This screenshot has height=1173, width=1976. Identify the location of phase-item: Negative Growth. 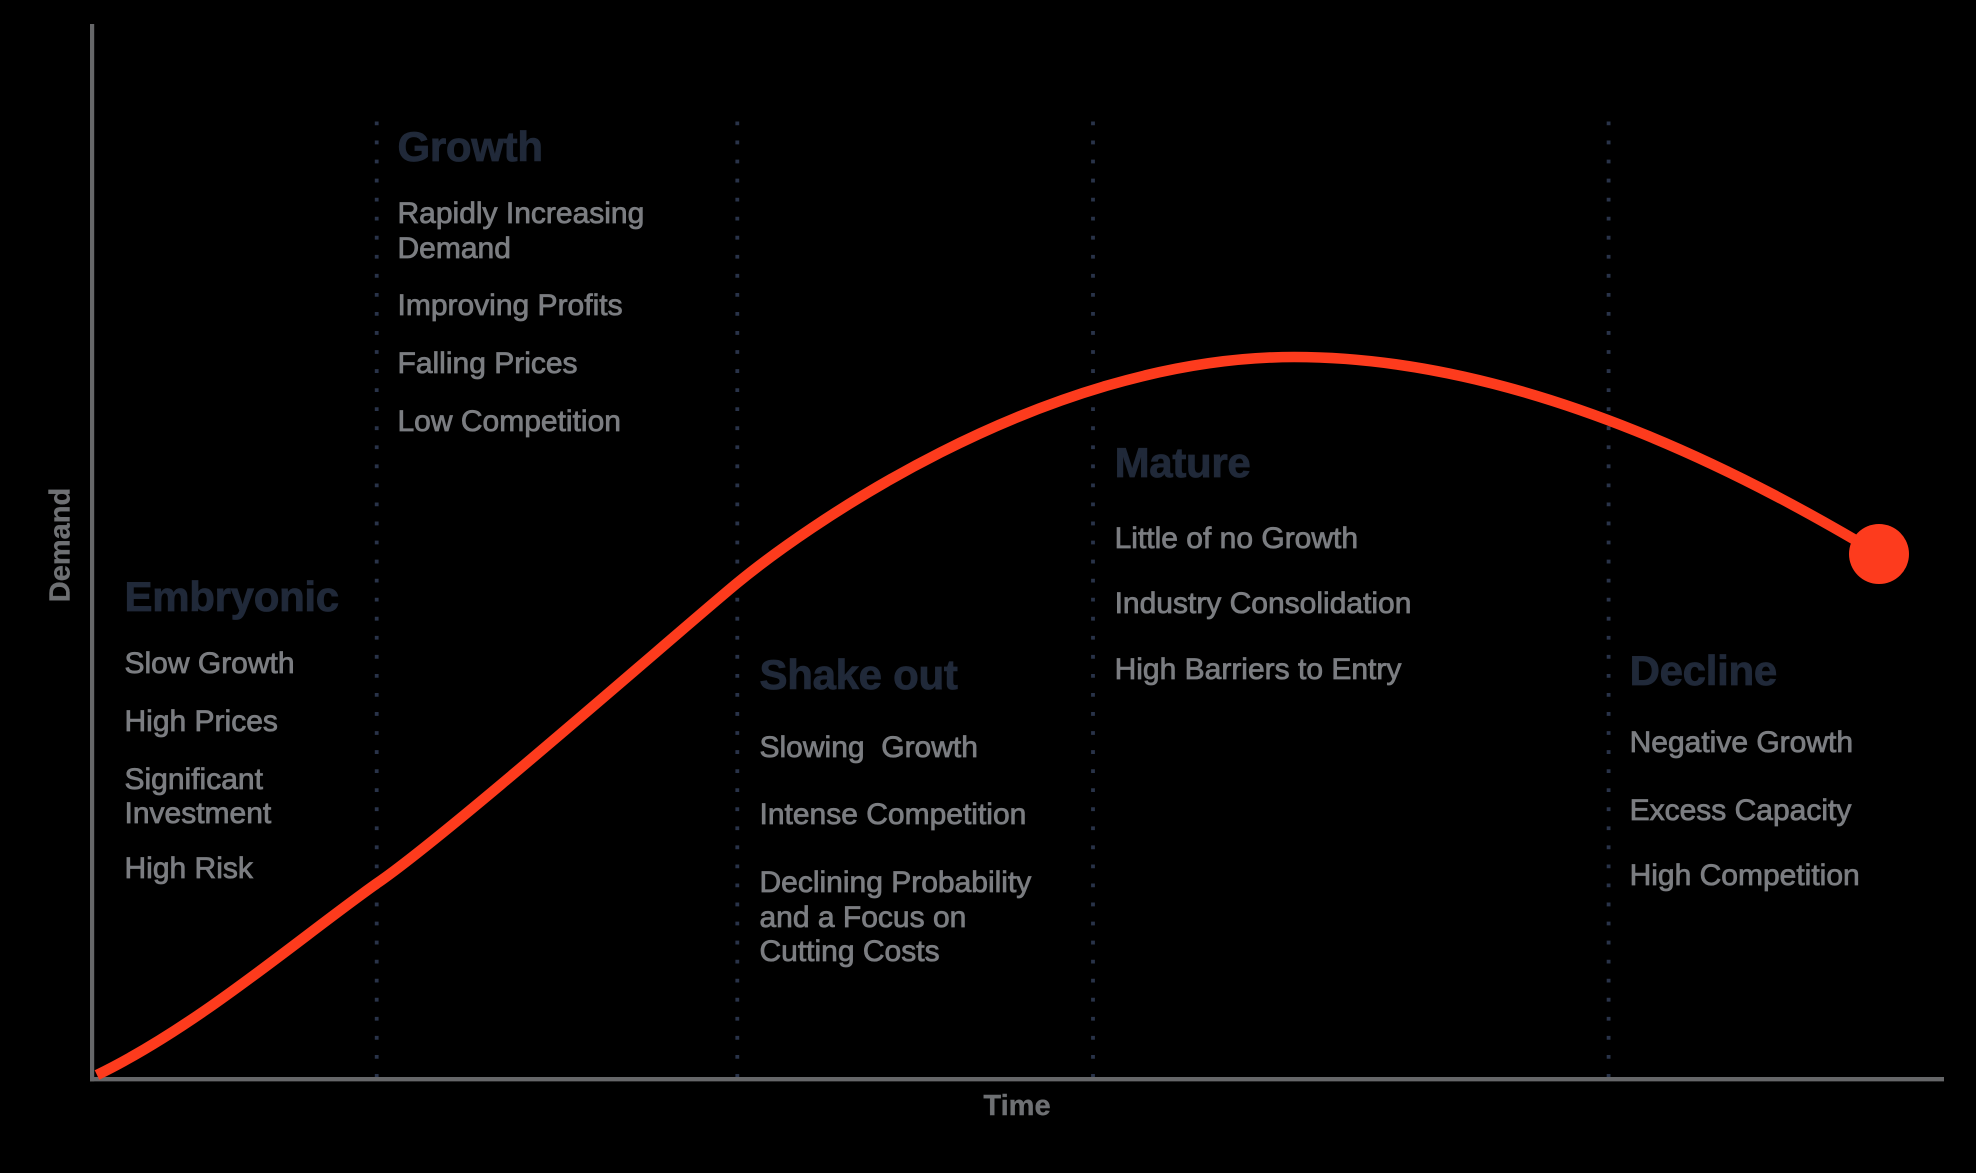
(1741, 742).